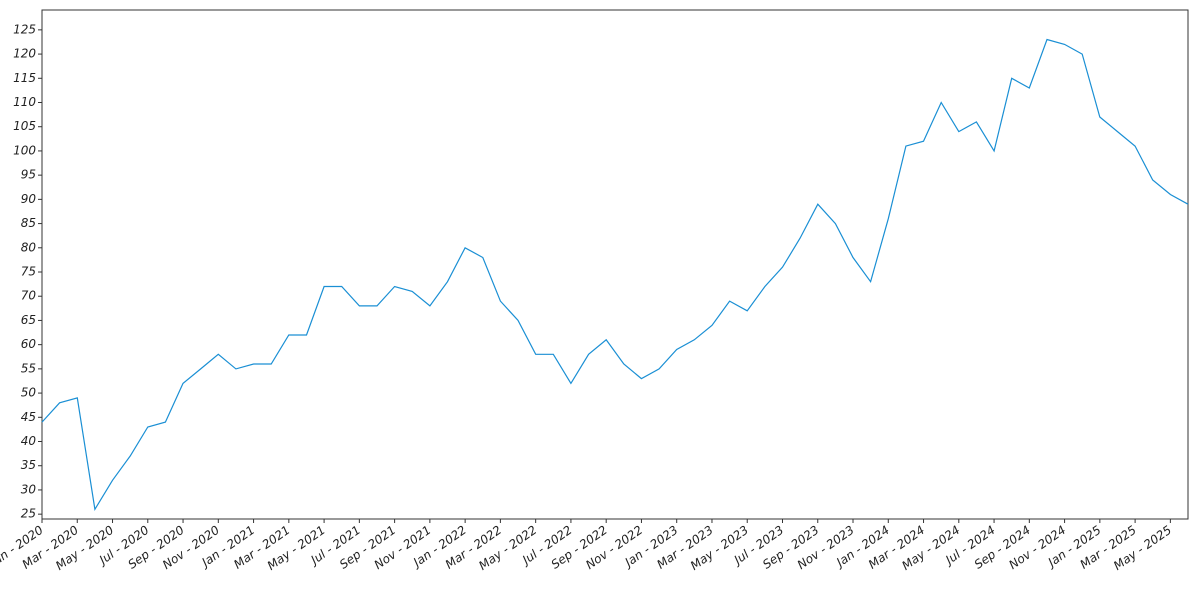 Image resolution: width=1200 pixels, height=604 pixels. What do you see at coordinates (24, 29) in the screenshot?
I see `y-tick-label: 125` at bounding box center [24, 29].